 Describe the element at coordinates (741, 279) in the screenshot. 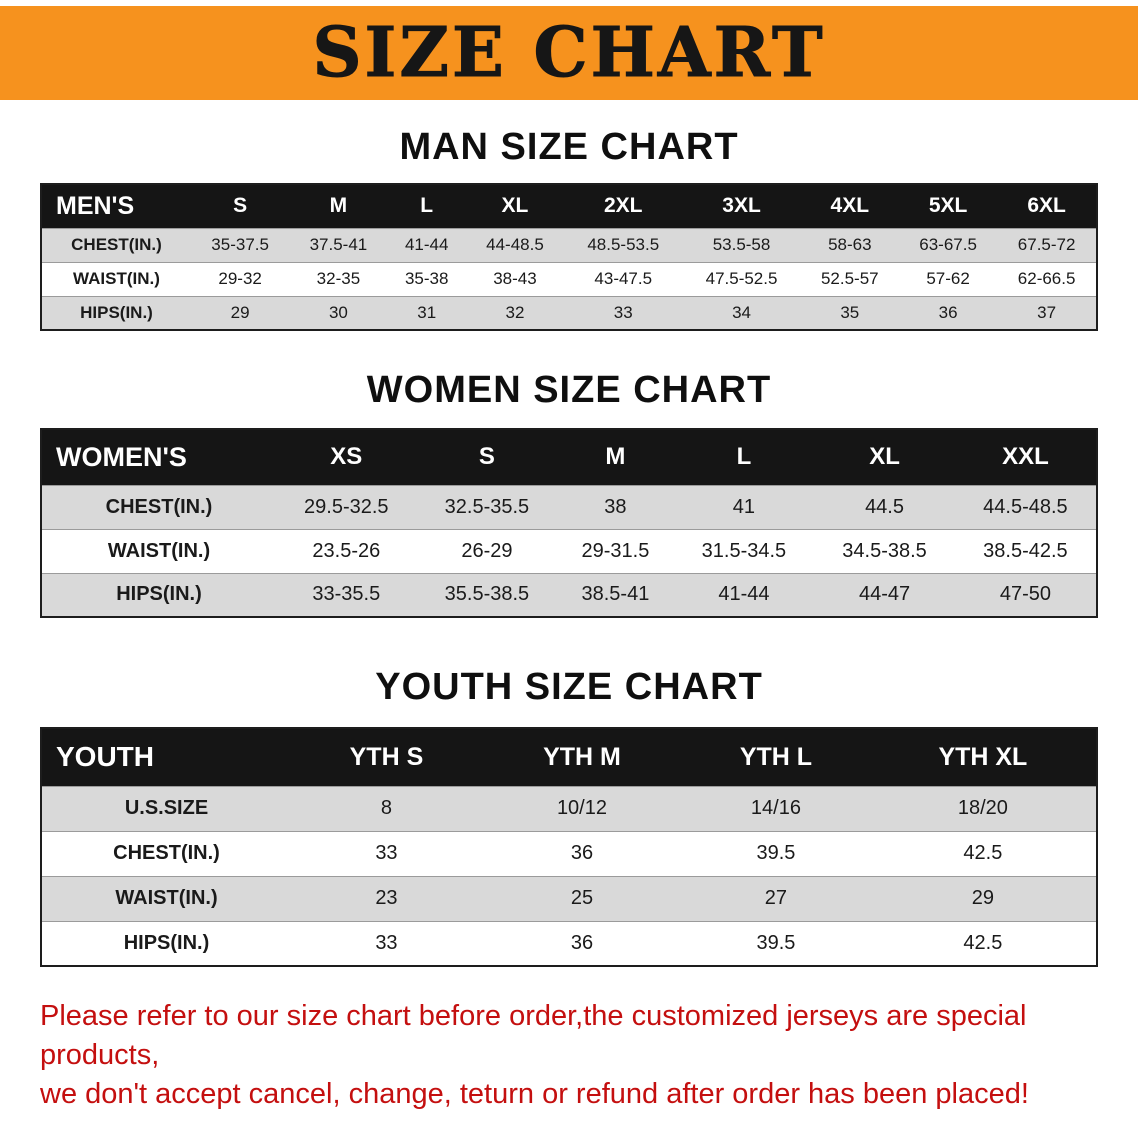

I see `table-cell: 47.5-52.5` at that location.